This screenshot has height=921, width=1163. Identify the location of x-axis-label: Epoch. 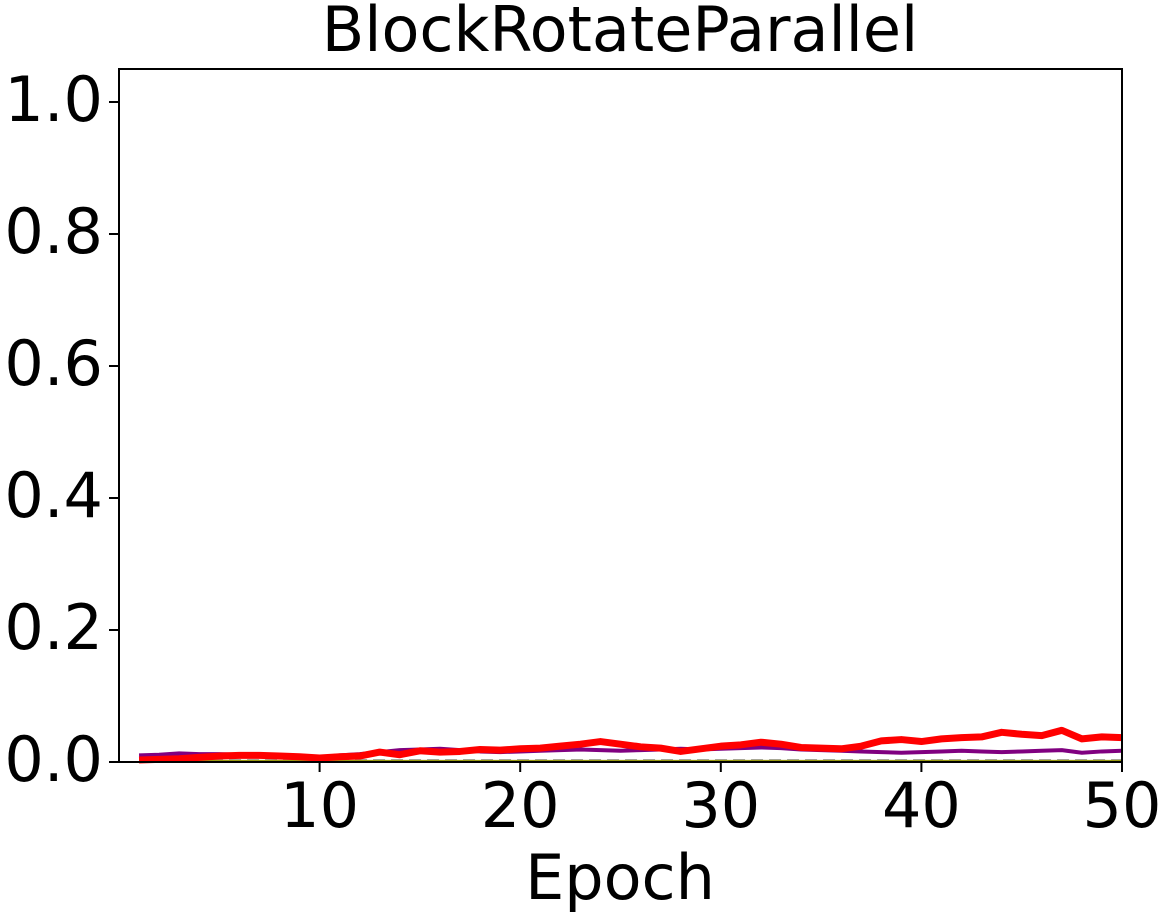
(620, 877).